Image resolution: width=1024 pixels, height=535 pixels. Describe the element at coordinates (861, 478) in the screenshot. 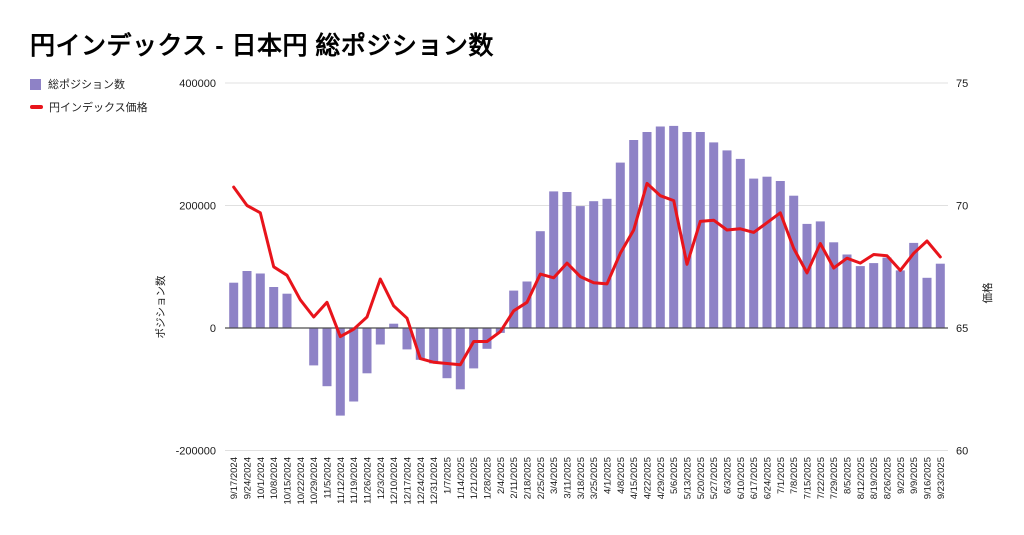

I see `x-tick-label: 8/12/2025` at that location.